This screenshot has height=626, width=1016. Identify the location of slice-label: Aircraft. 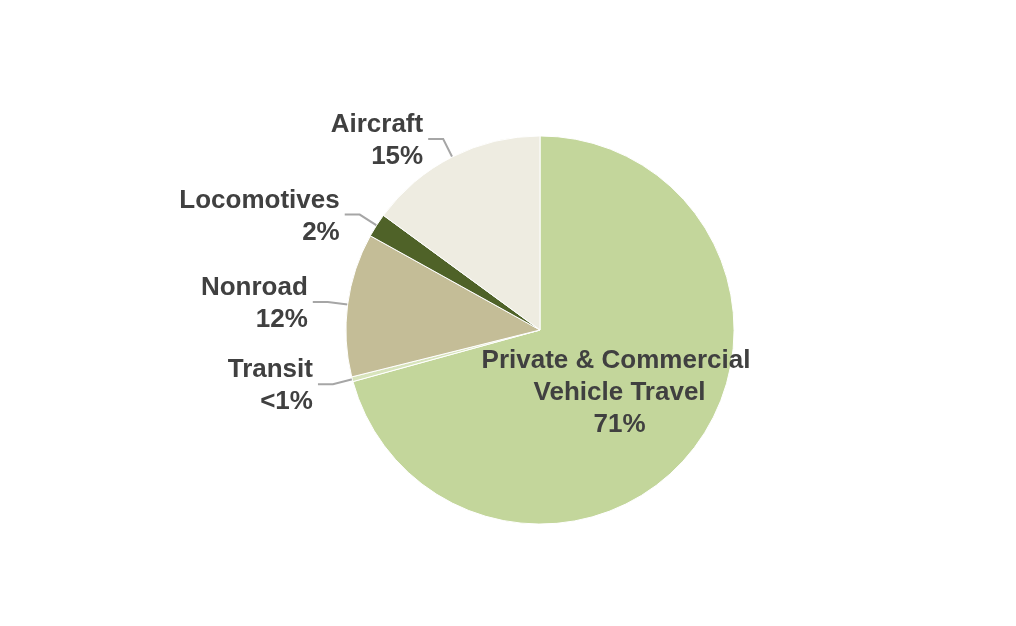
(377, 123).